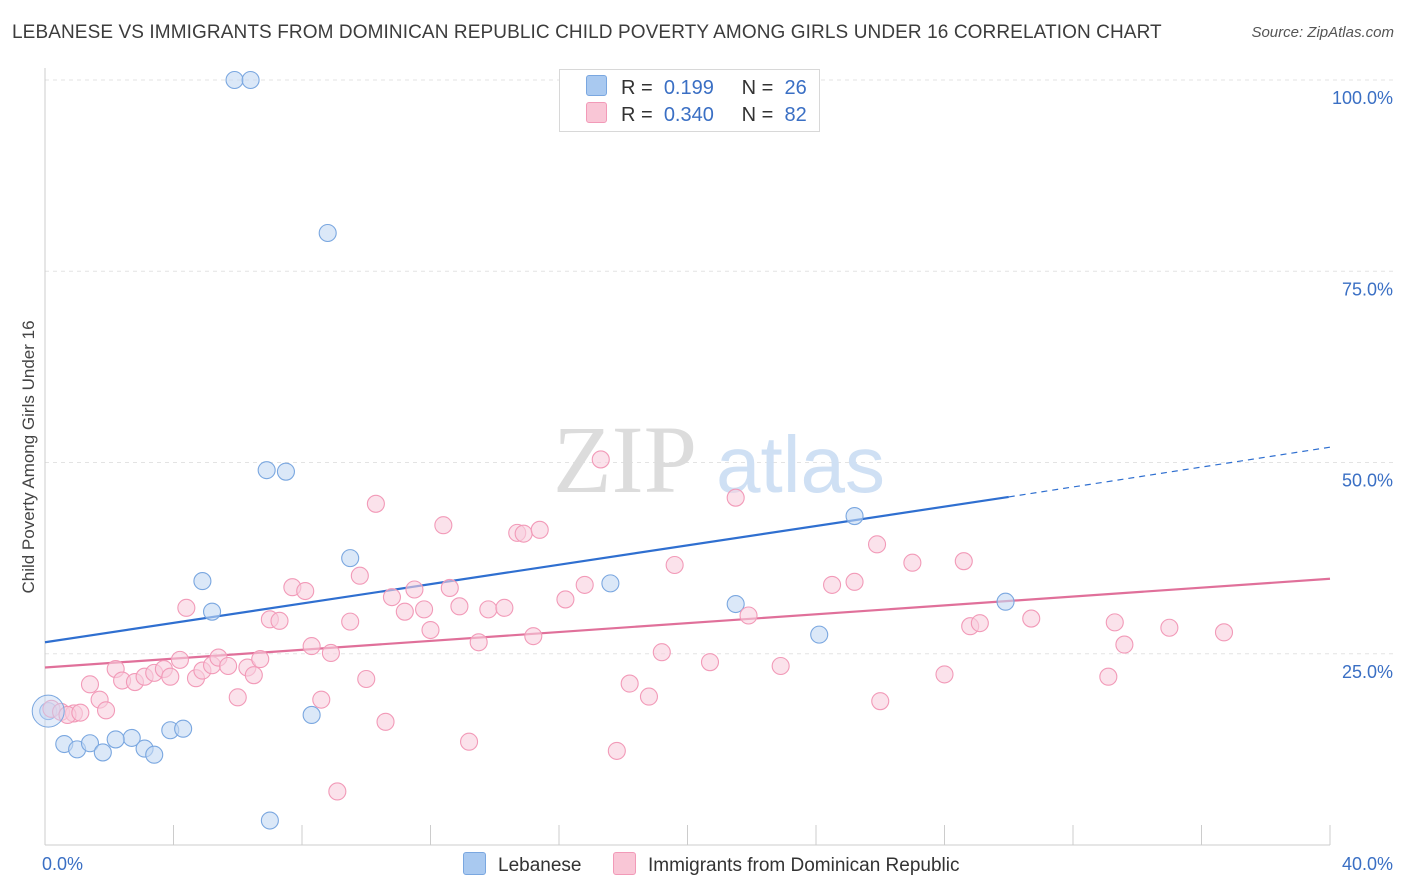  I want to click on legend-swatch-lebanese, so click(596, 85).